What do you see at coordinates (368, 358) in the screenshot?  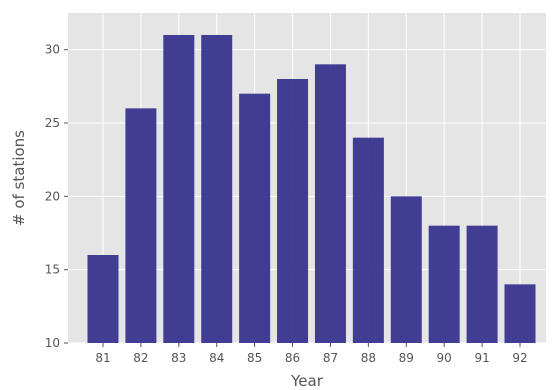 I see `x-tick-label: 88` at bounding box center [368, 358].